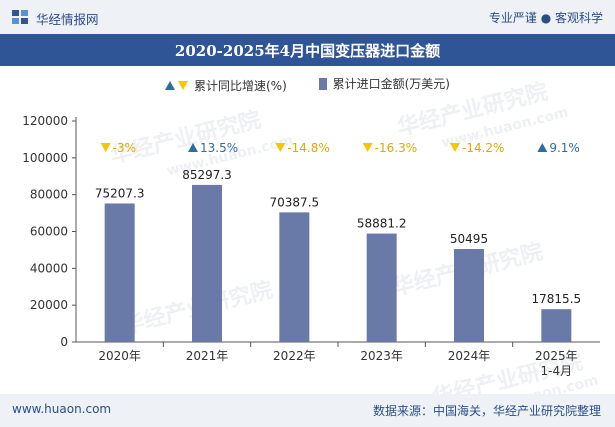 Image resolution: width=615 pixels, height=427 pixels. Describe the element at coordinates (469, 356) in the screenshot. I see `x-category-label: 2024年` at that location.